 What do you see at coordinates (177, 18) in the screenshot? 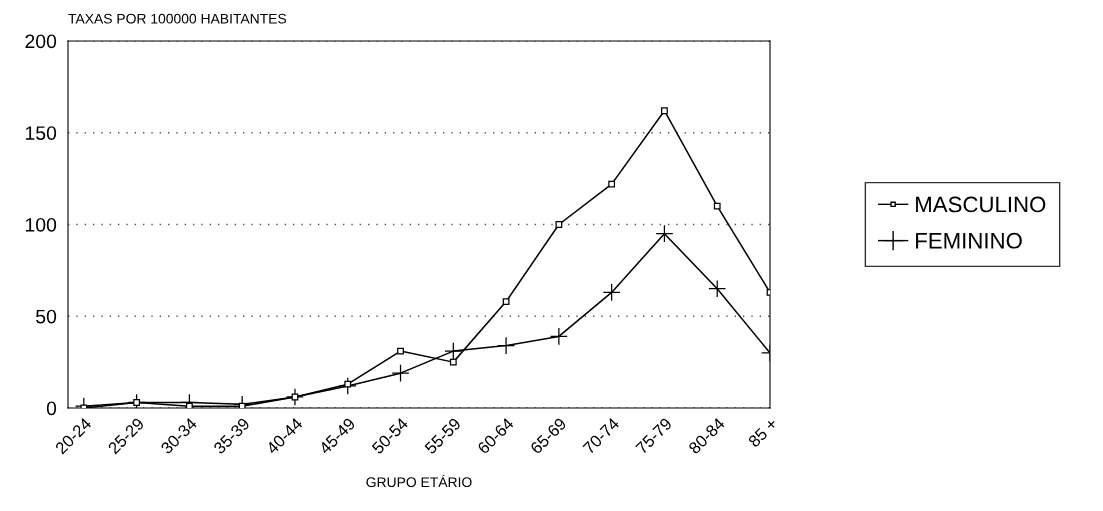
I see `y-axis-title: TAXAS POR 100000 HABITANTES` at bounding box center [177, 18].